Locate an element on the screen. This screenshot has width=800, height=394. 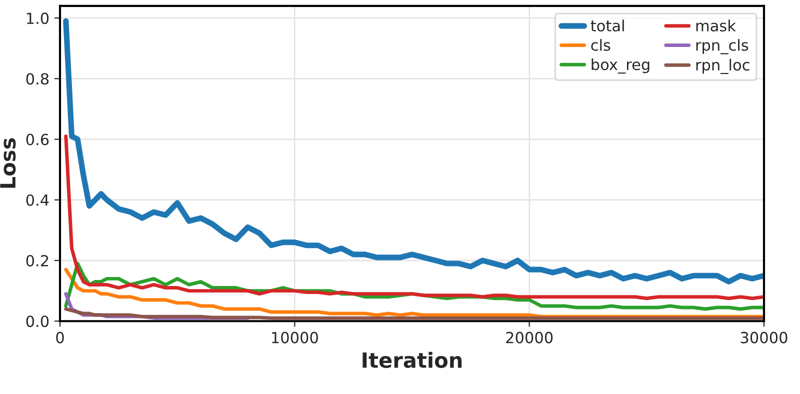
y-tick-label: 1.0 is located at coordinates (37, 18).